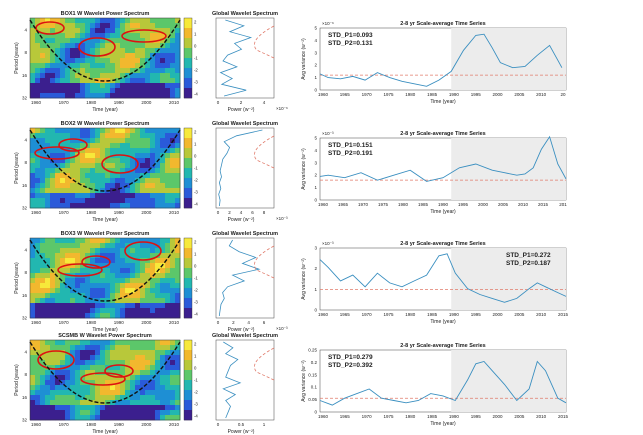 The height and width of the screenshot is (435, 643). I want to click on significance-contour, so click(103, 379).